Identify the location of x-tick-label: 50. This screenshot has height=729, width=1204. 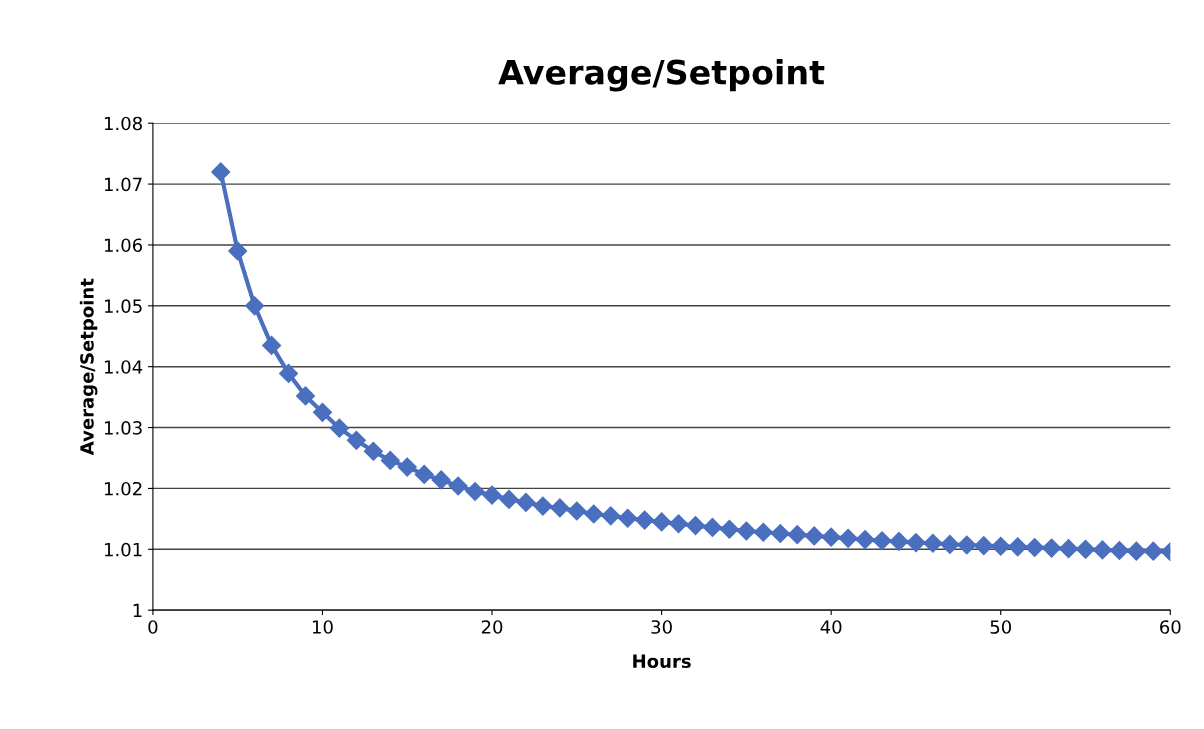
(1001, 627).